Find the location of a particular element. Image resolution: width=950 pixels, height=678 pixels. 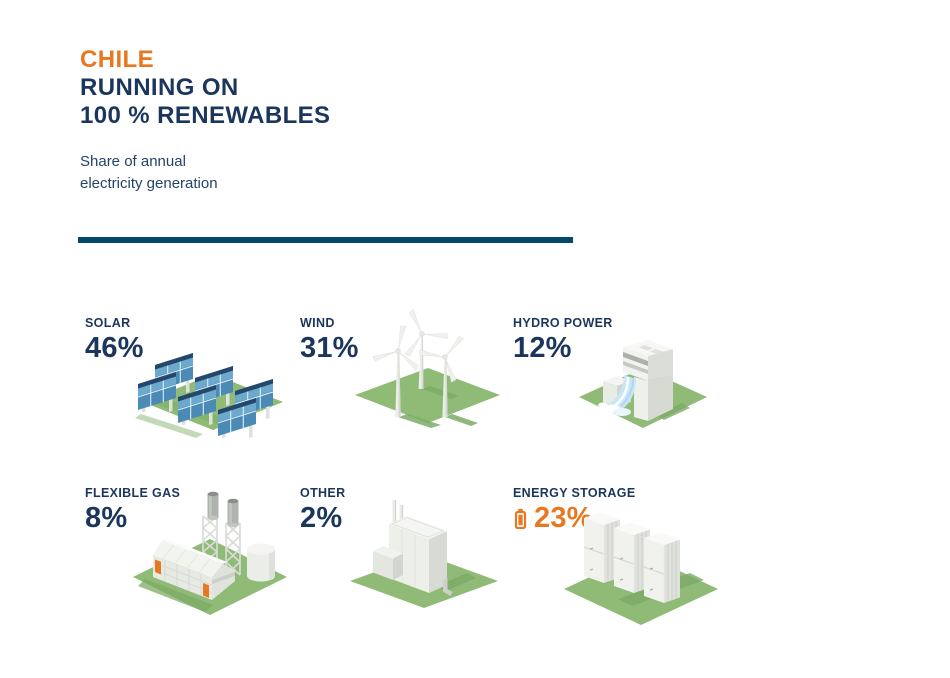

subtitle-line-1: Share of annual is located at coordinates (133, 161).